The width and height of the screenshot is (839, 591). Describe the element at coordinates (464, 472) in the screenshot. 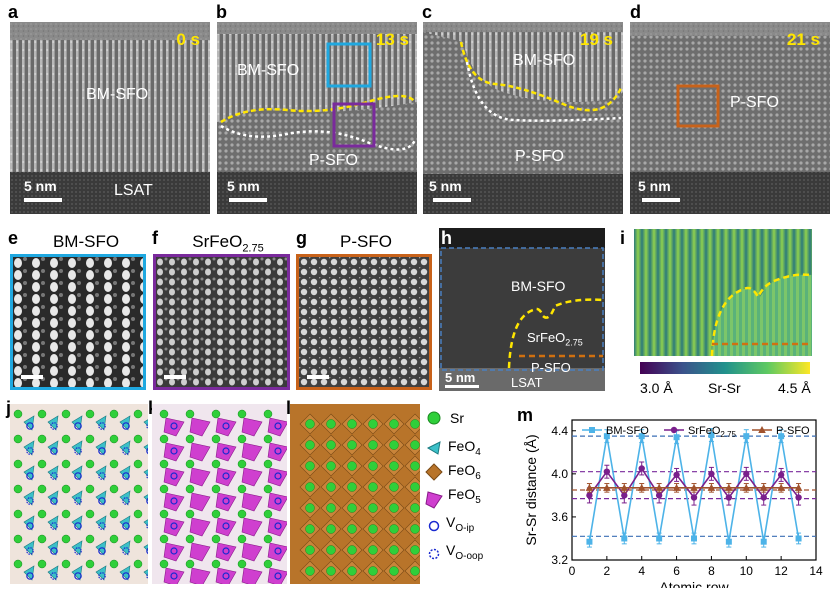

I see `legend-feo6: FeO6` at that location.